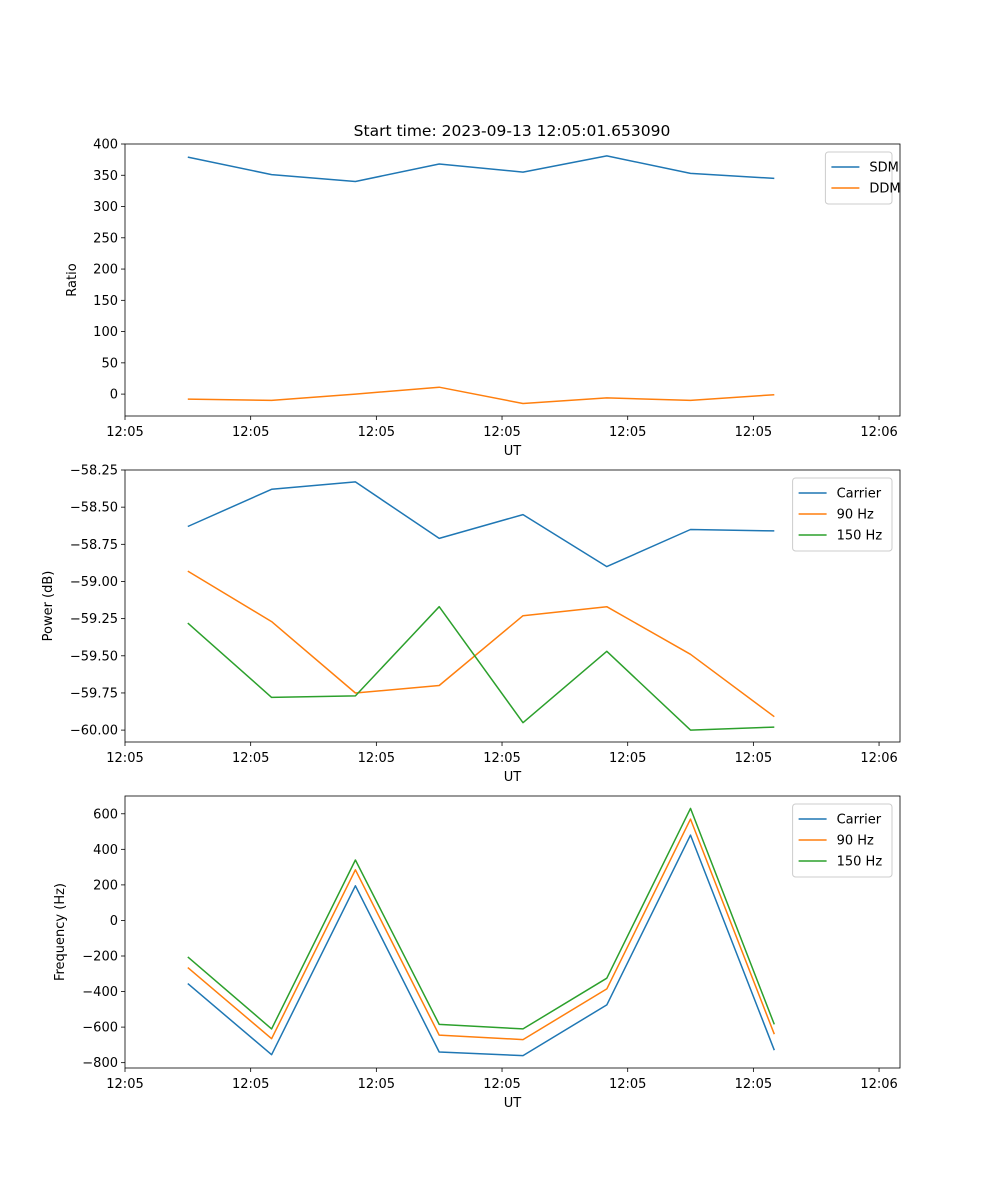 The height and width of the screenshot is (1200, 1000). I want to click on y-tick-label: −59.00, so click(94, 582).